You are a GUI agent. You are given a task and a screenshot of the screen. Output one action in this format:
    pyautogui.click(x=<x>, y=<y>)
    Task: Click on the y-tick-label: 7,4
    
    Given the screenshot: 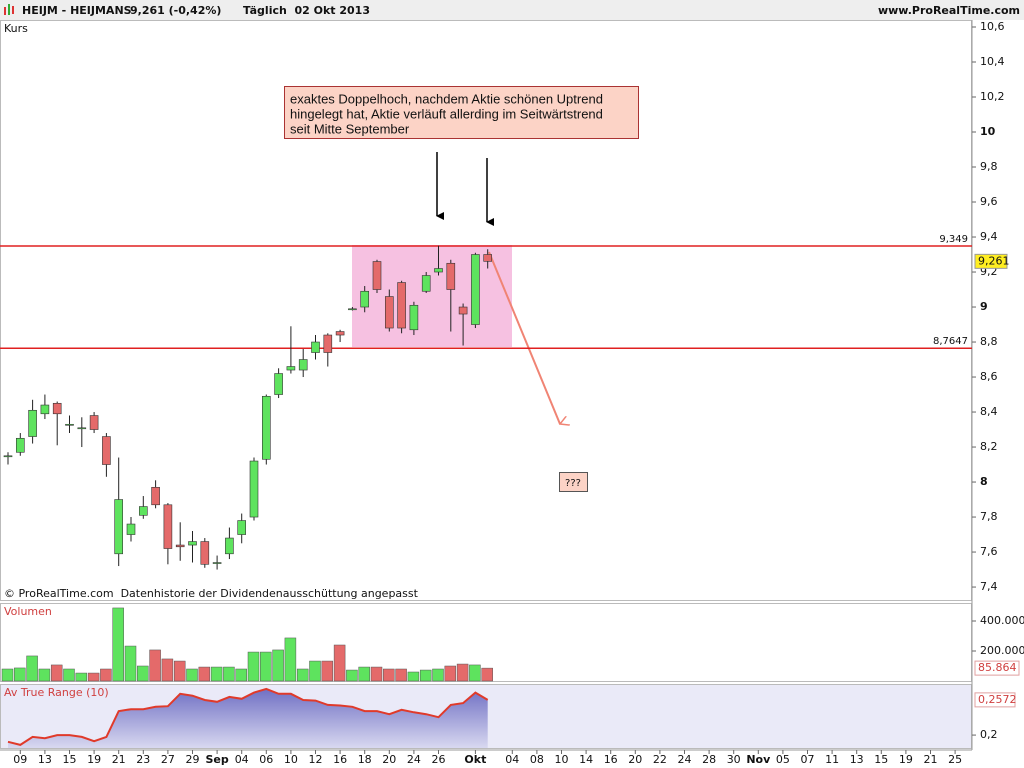 What is the action you would take?
    pyautogui.click(x=989, y=586)
    